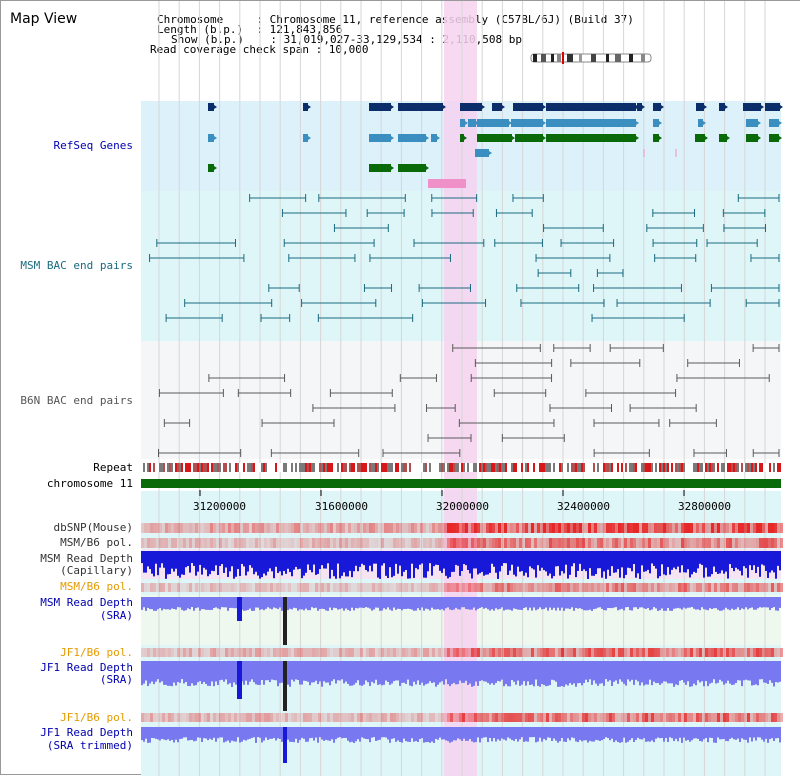 The height and width of the screenshot is (776, 800). Describe the element at coordinates (86, 602) in the screenshot. I see `track-label-msm-depth-sra: MSM Read Depth` at that location.